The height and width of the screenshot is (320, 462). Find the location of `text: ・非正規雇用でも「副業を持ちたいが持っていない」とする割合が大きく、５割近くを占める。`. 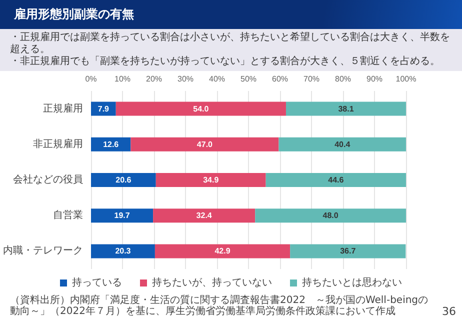

text: ・非正規雇用でも「副業を持ちたいが持っていない」とする割合が大きく、５割近くを占める。 is located at coordinates (225, 62).